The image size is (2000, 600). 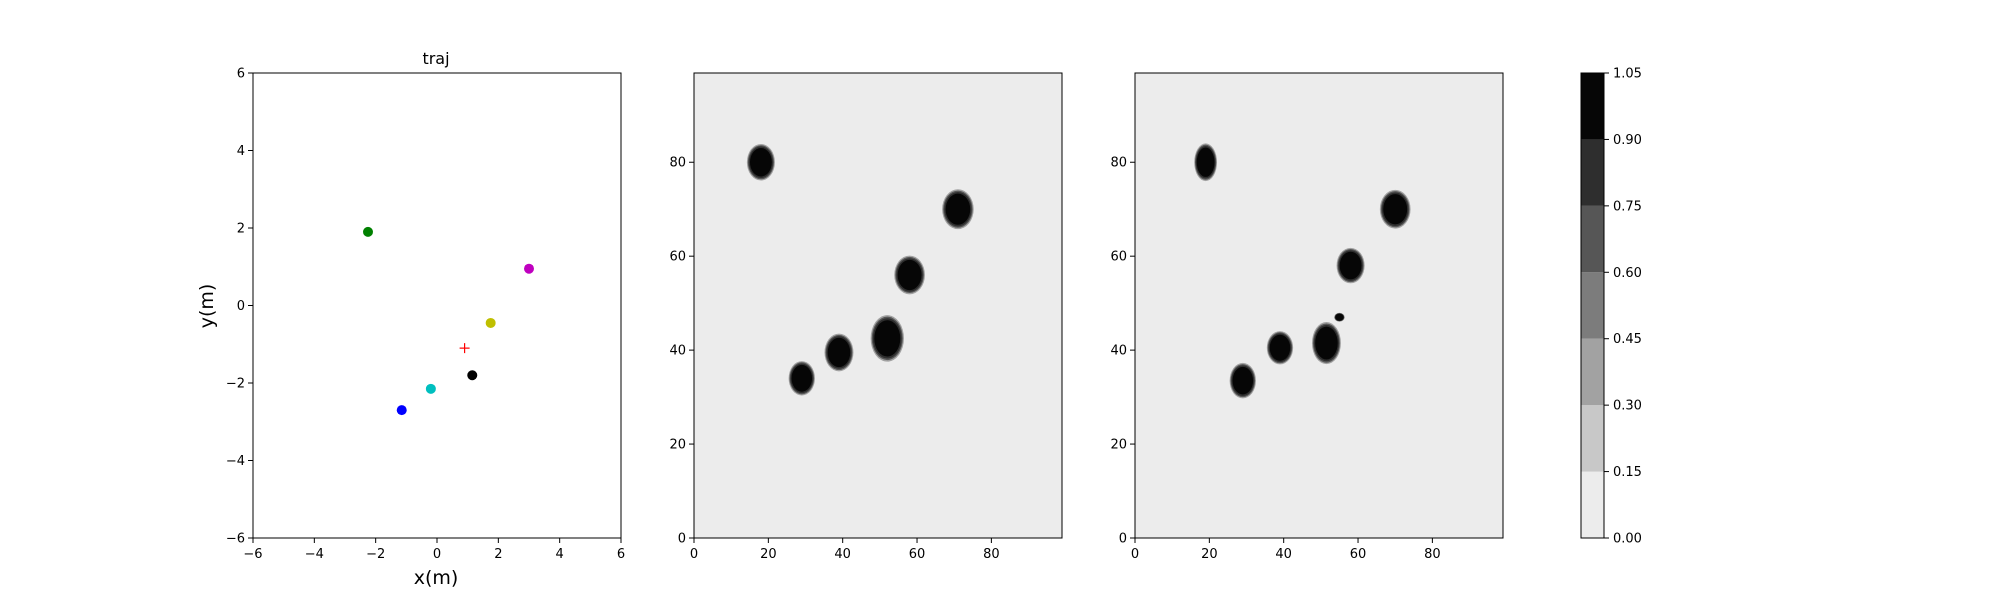 I want to click on colorbar: 0.00 0.15 0.30 0.45 0.60 0.75 0.90 1.05, so click(x=1611, y=307).